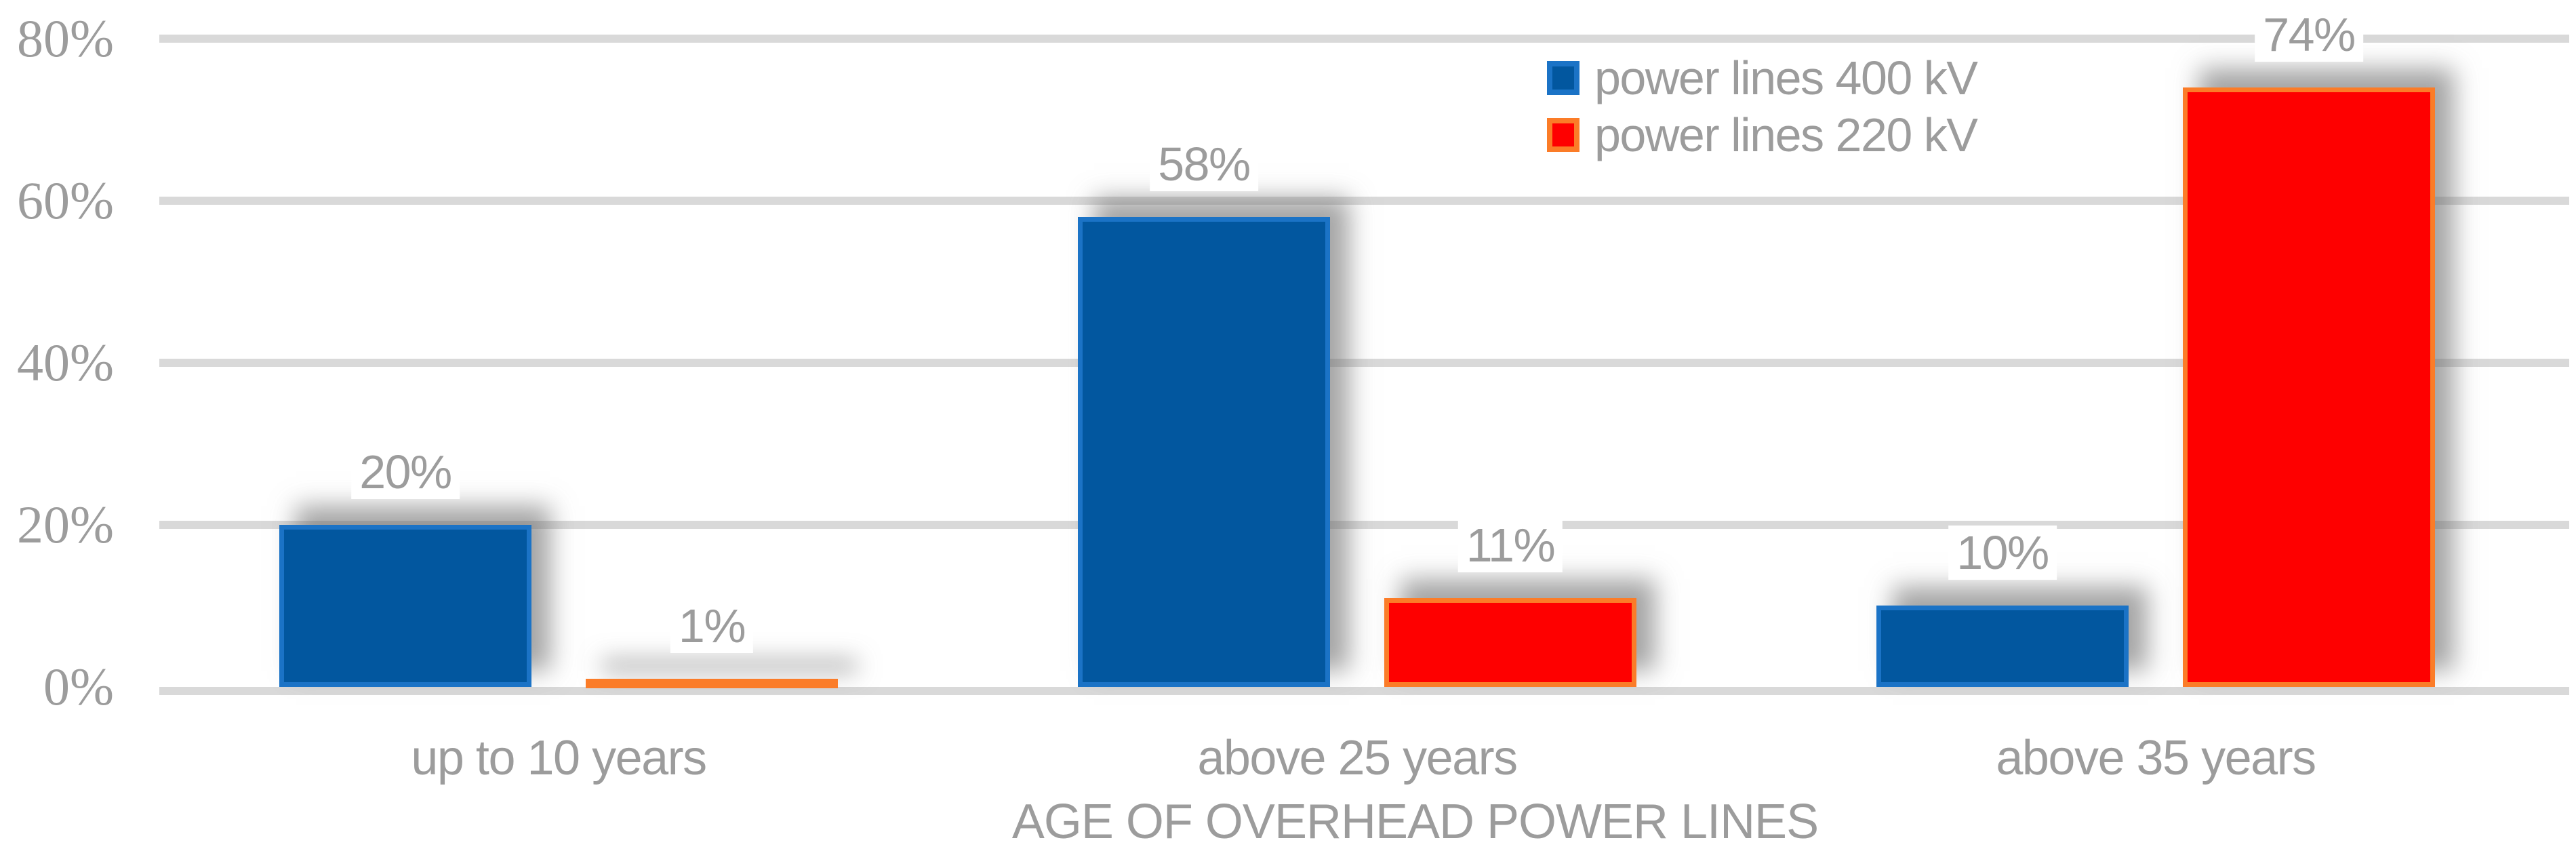 The width and height of the screenshot is (2576, 851). I want to click on data-label-74%: 74%, so click(2309, 34).